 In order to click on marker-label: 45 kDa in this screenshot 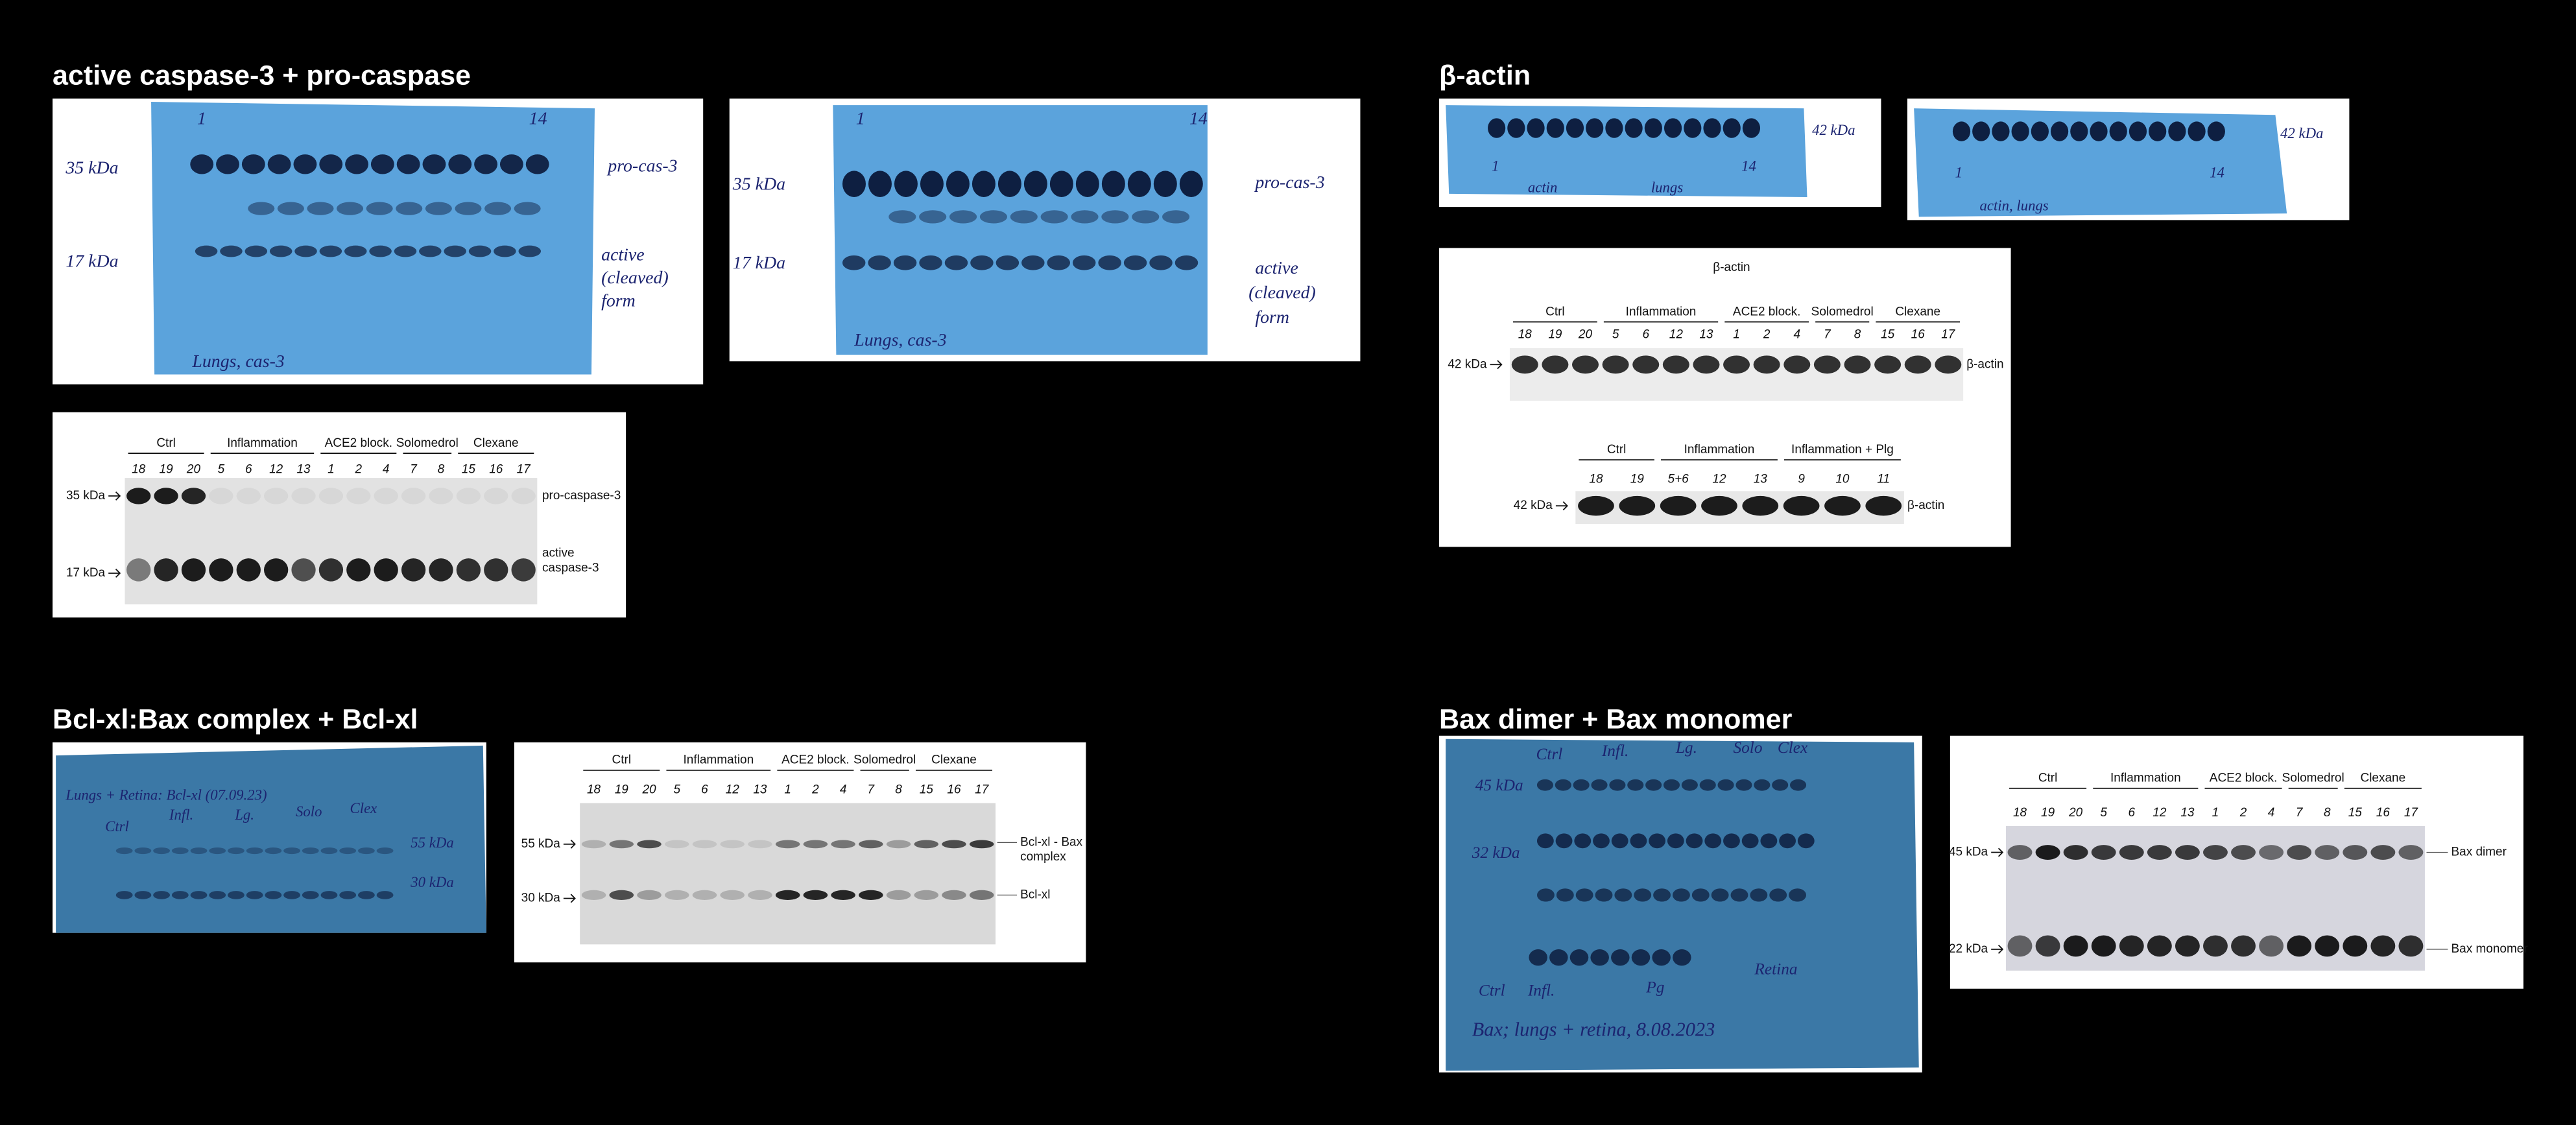, I will do `click(1968, 852)`.